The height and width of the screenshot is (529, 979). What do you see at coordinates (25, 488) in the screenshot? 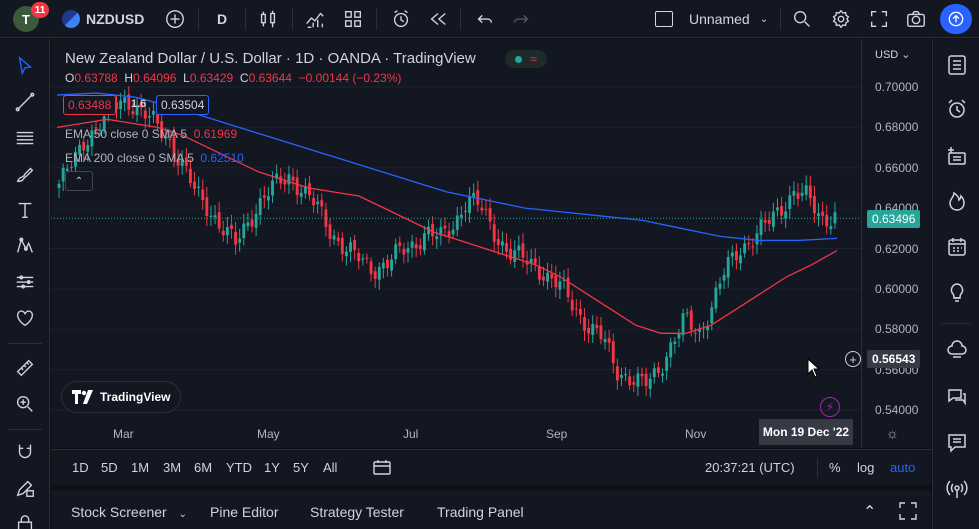
I see `lock-drawings-tool` at bounding box center [25, 488].